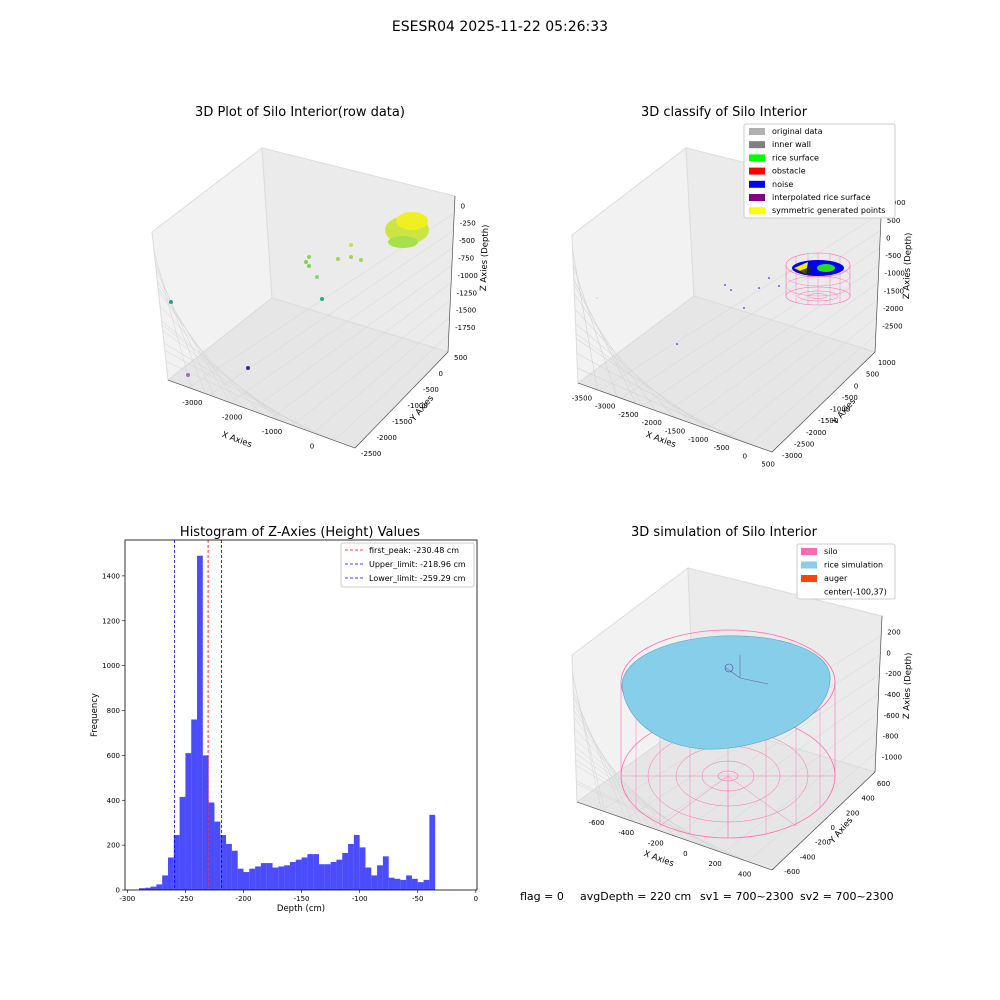 The image size is (1000, 1000). I want to click on classify-x-tick: -3000, so click(605, 407).